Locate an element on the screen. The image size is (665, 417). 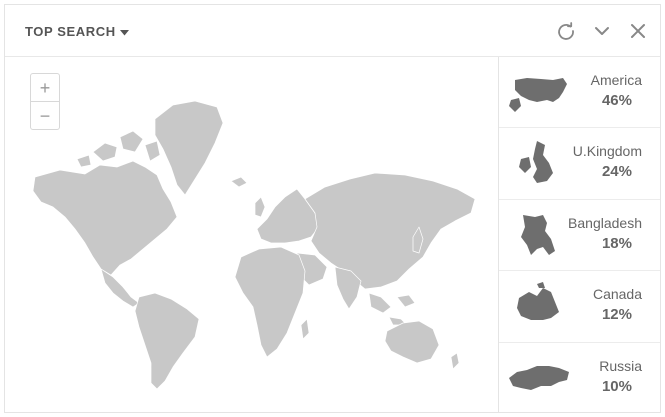
bangladesh-map-icon is located at coordinates (539, 235).